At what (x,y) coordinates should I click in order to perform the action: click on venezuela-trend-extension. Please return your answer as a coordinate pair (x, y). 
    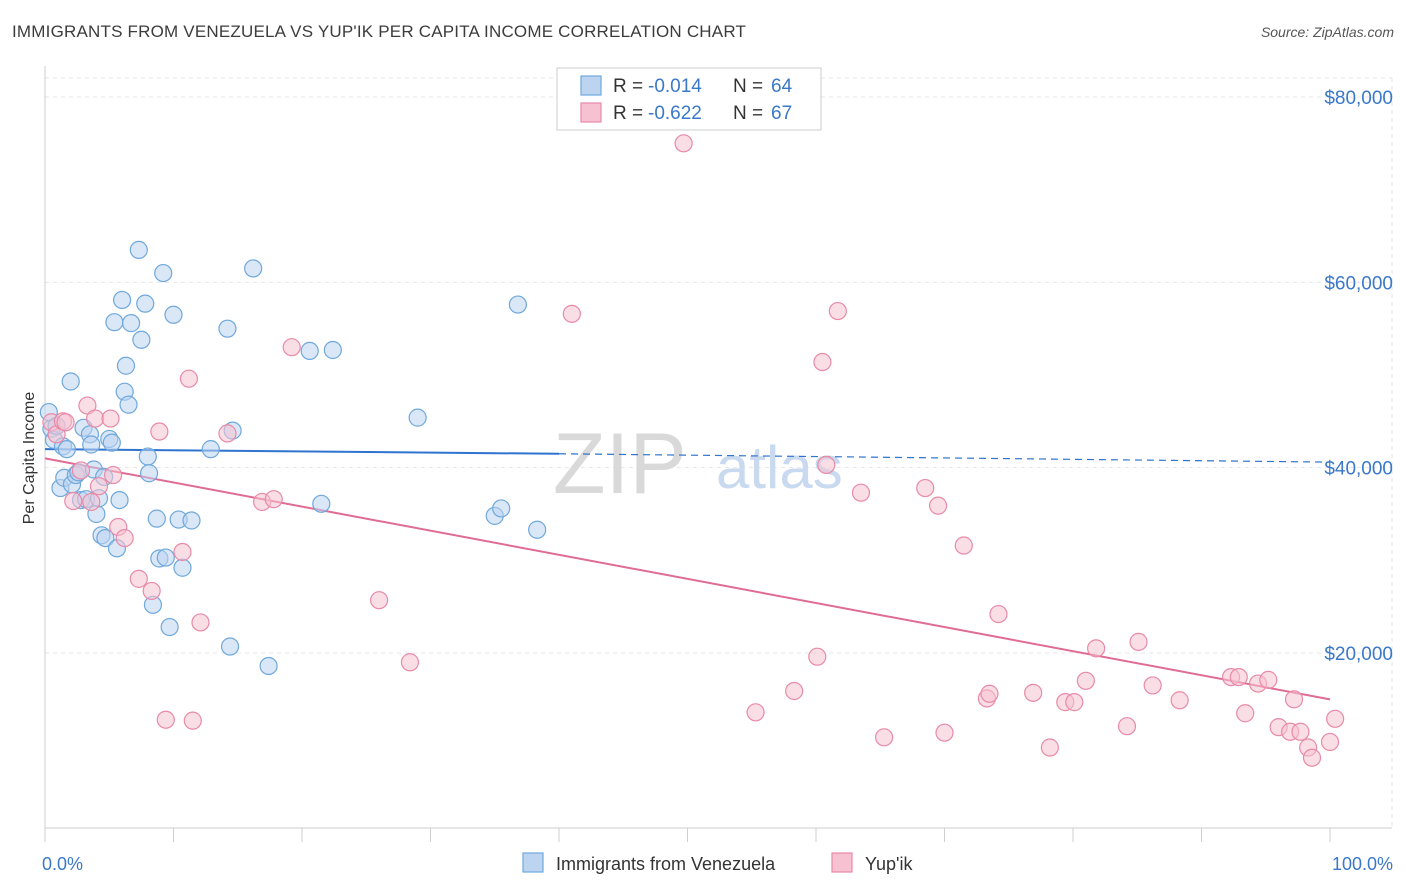
    Looking at the image, I should click on (944, 458).